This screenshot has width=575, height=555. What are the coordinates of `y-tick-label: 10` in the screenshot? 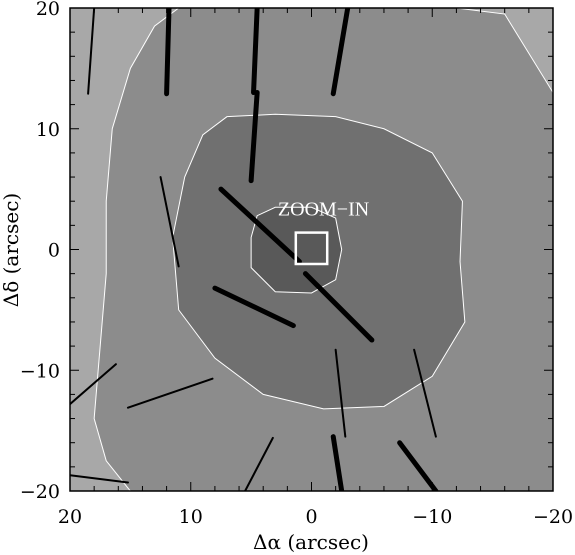 It's located at (48, 130).